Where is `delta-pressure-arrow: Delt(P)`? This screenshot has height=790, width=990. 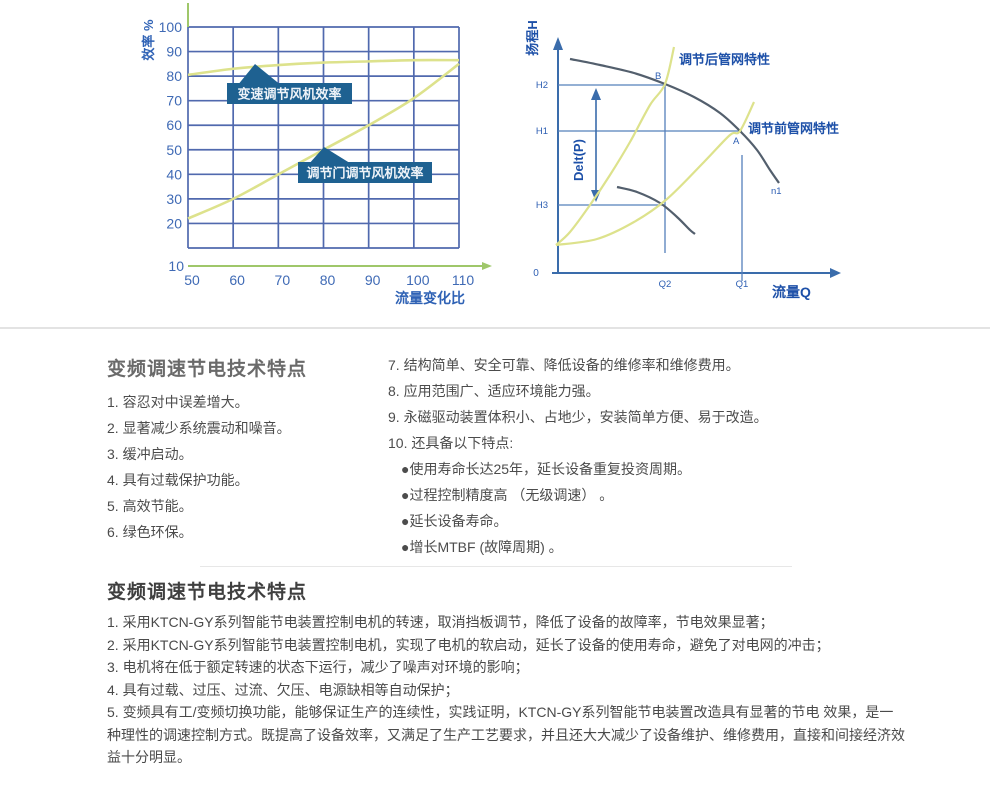
delta-pressure-arrow: Delt(P) is located at coordinates (586, 145).